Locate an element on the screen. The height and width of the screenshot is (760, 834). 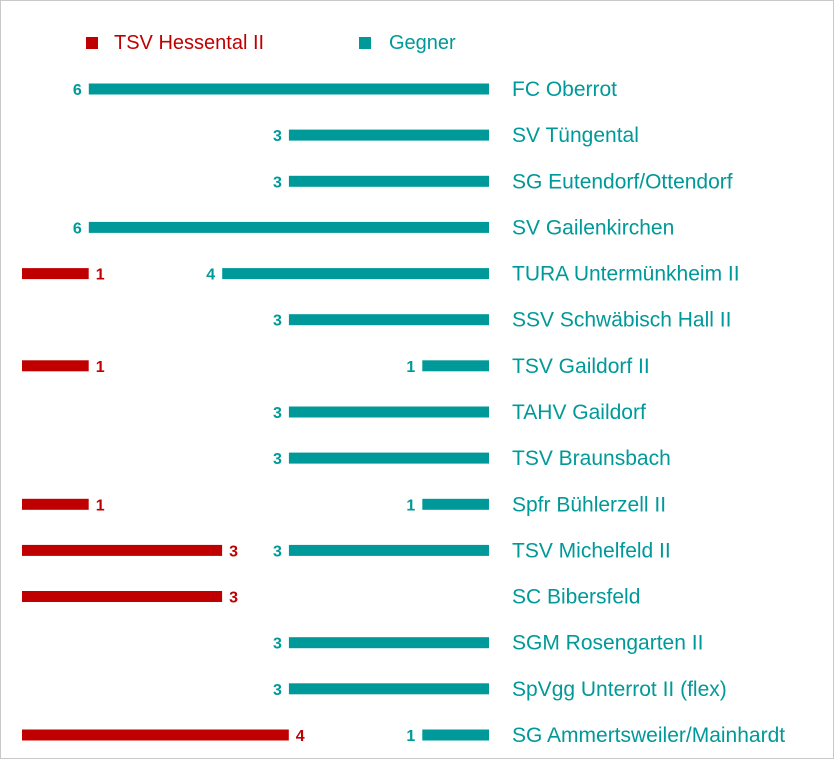
category-label: SG Eutendorf/Ottendorf is located at coordinates (622, 181).